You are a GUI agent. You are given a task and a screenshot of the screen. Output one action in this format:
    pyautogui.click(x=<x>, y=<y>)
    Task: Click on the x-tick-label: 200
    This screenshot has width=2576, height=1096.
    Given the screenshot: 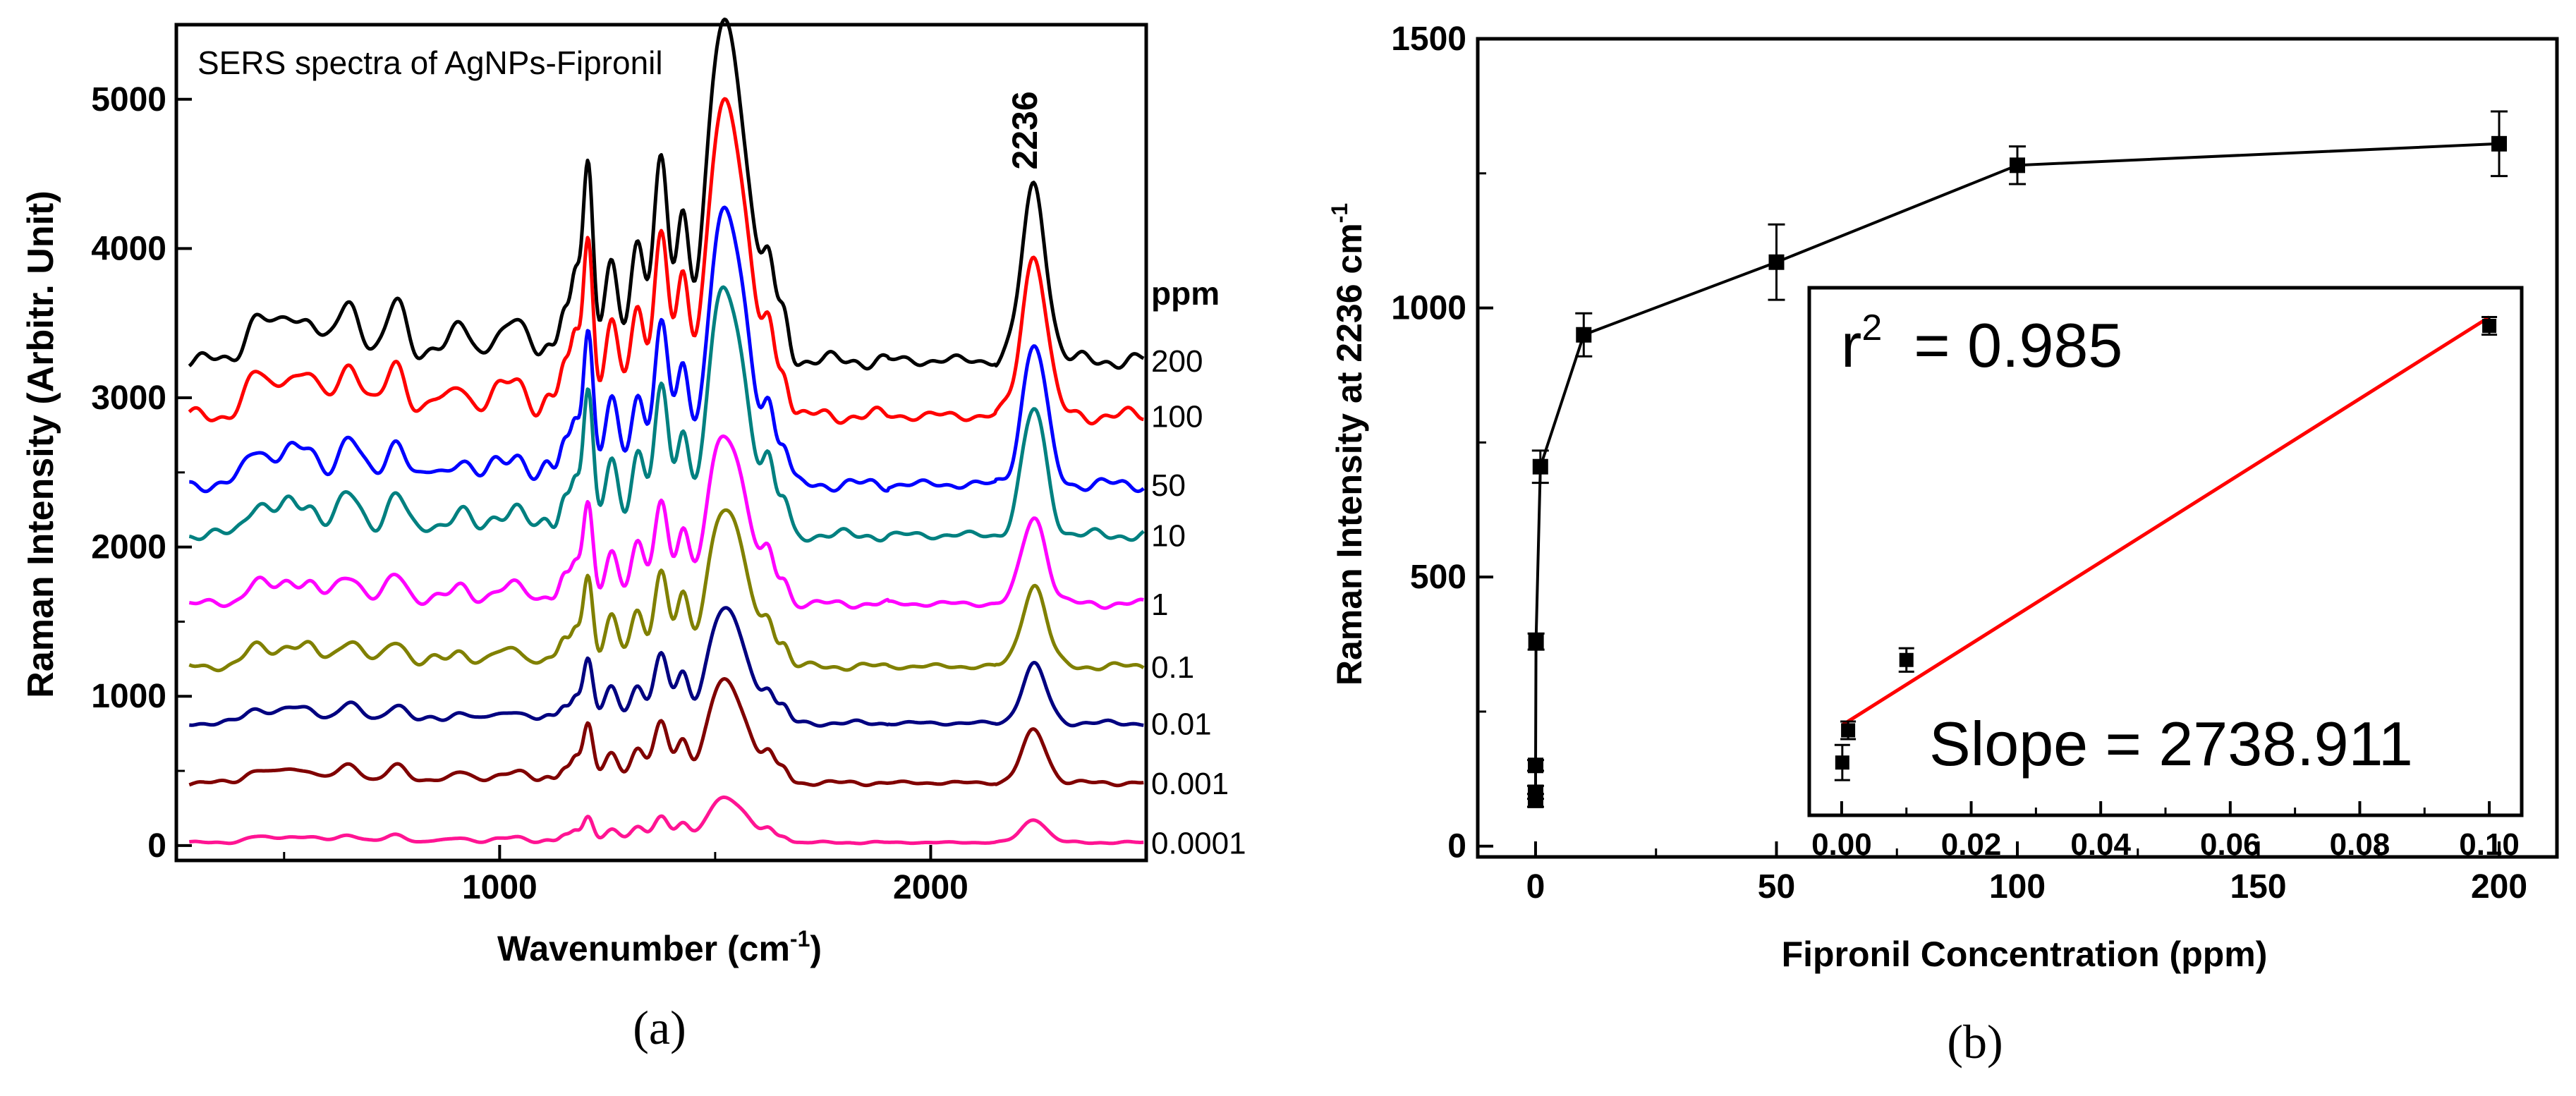 What is the action you would take?
    pyautogui.click(x=2499, y=887)
    